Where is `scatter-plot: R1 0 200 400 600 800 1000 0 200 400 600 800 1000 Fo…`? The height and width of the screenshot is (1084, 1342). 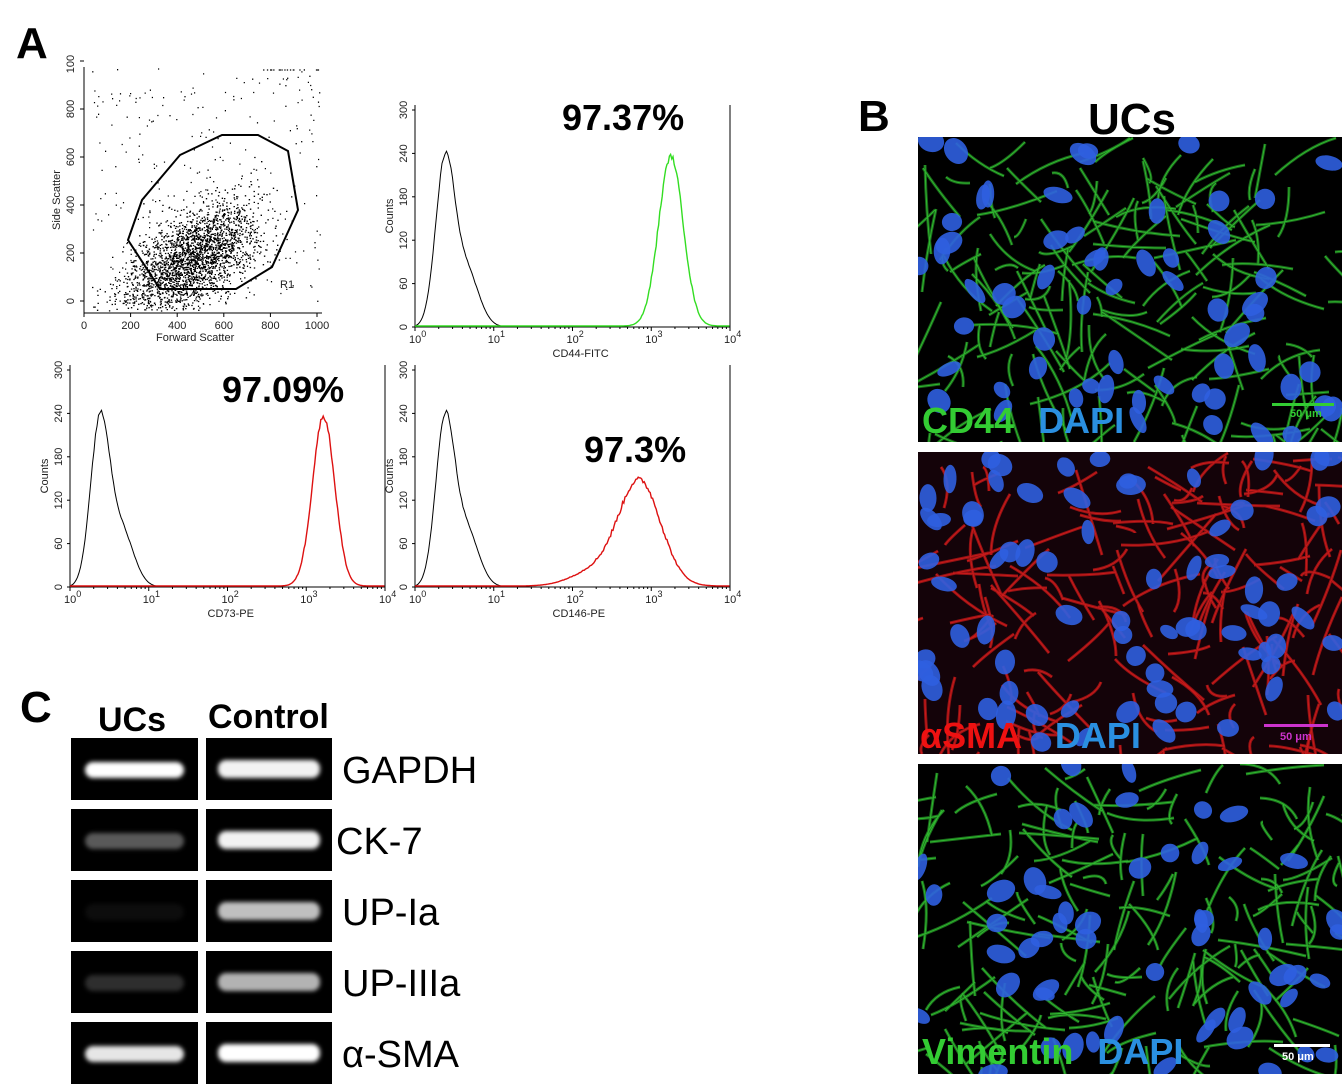
scatter-plot: R1 0 200 400 600 800 1000 0 200 400 600 800 1000 Fo… is located at coordinates (190, 199).